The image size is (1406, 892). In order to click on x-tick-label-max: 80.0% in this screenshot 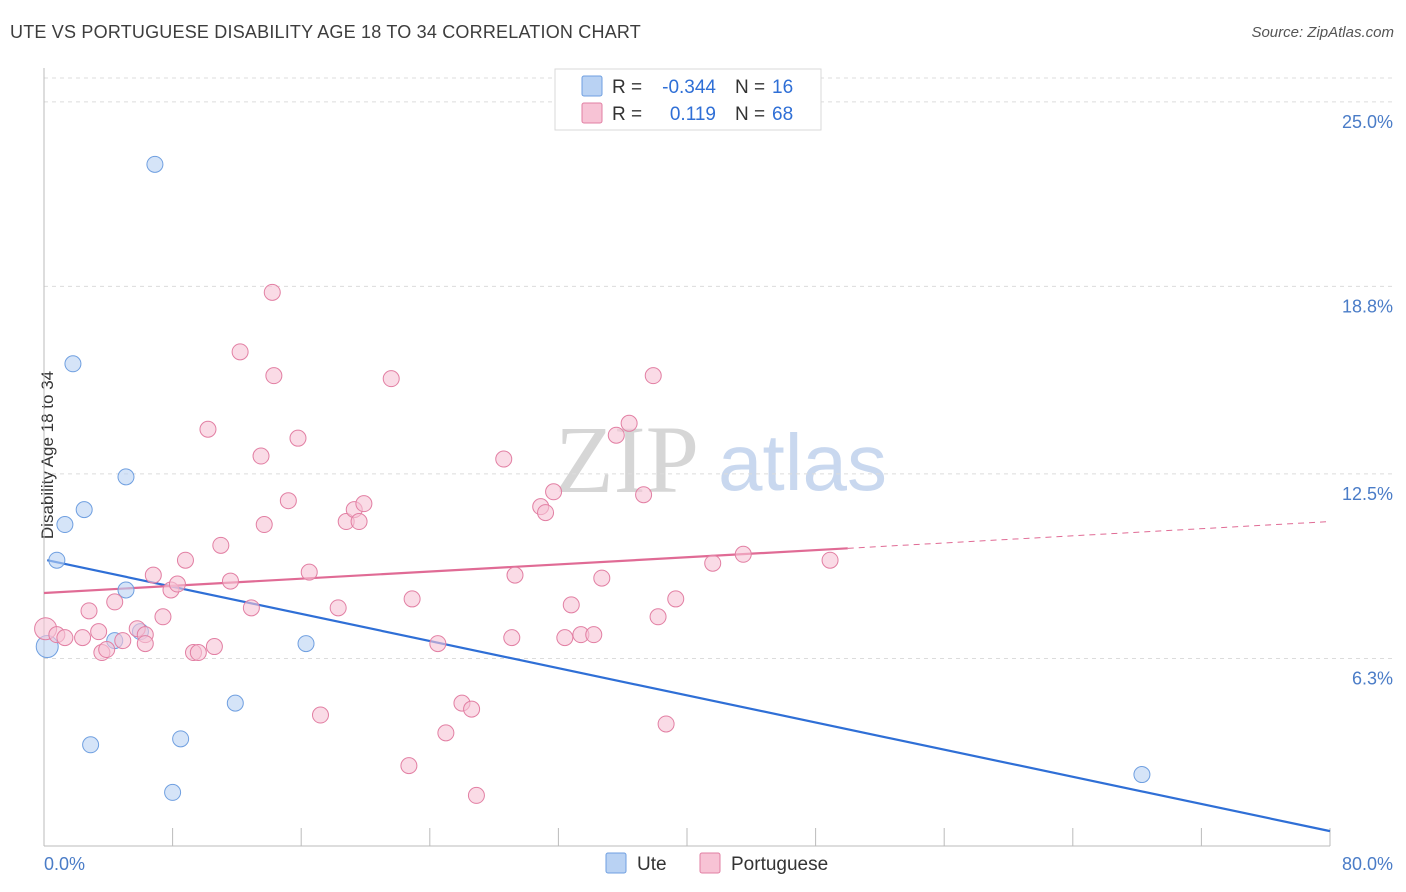, I will do `click(1367, 864)`.